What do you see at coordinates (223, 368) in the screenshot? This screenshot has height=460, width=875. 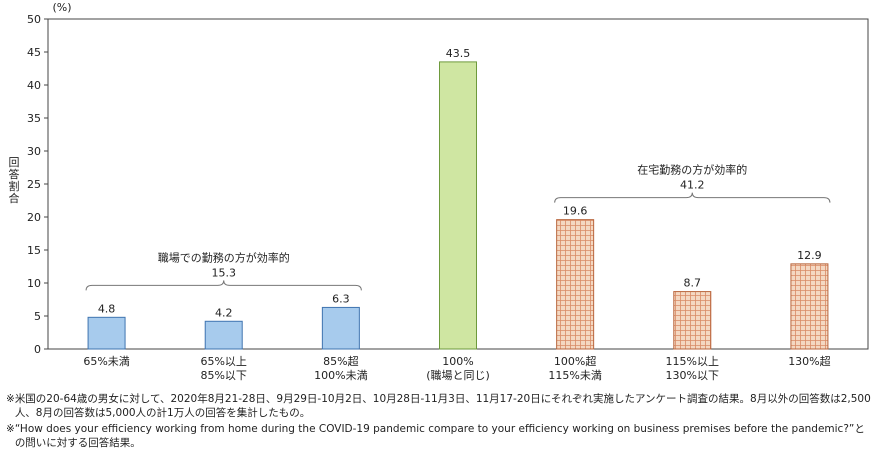 I see `x-tick-label: 65%以上 85%以下` at bounding box center [223, 368].